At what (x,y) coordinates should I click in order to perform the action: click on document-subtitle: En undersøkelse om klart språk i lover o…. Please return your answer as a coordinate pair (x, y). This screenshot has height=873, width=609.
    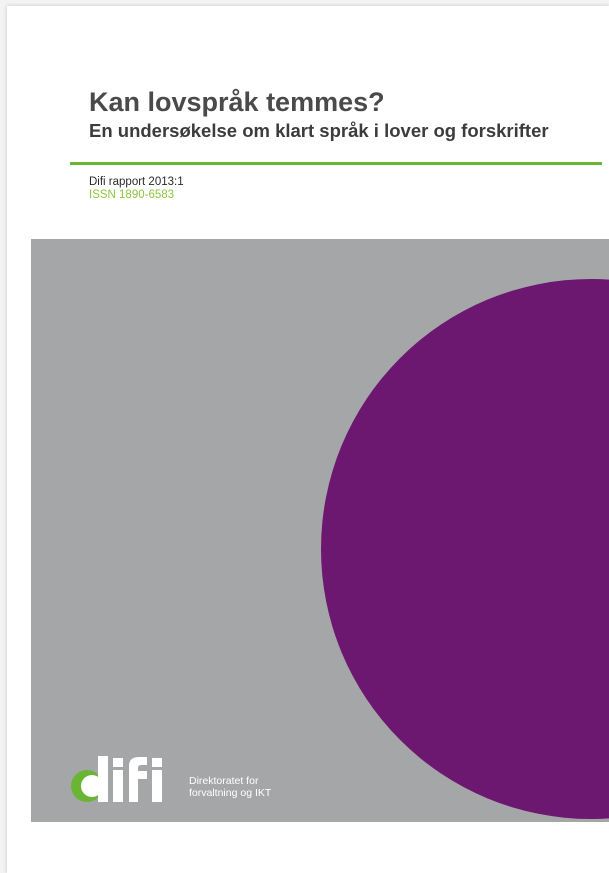
    Looking at the image, I should click on (319, 130).